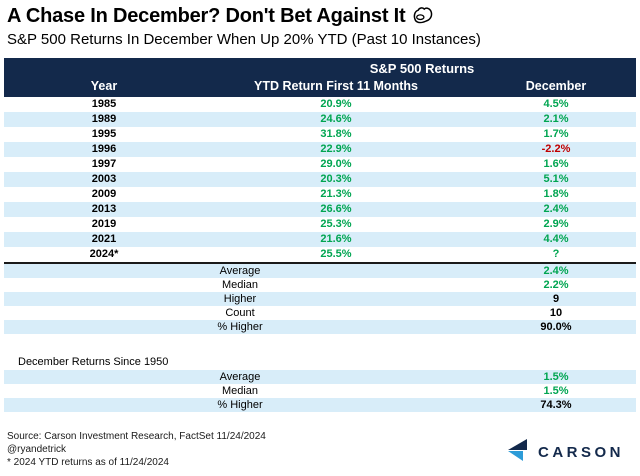  Describe the element at coordinates (104, 239) in the screenshot. I see `year-cell: 2021` at that location.